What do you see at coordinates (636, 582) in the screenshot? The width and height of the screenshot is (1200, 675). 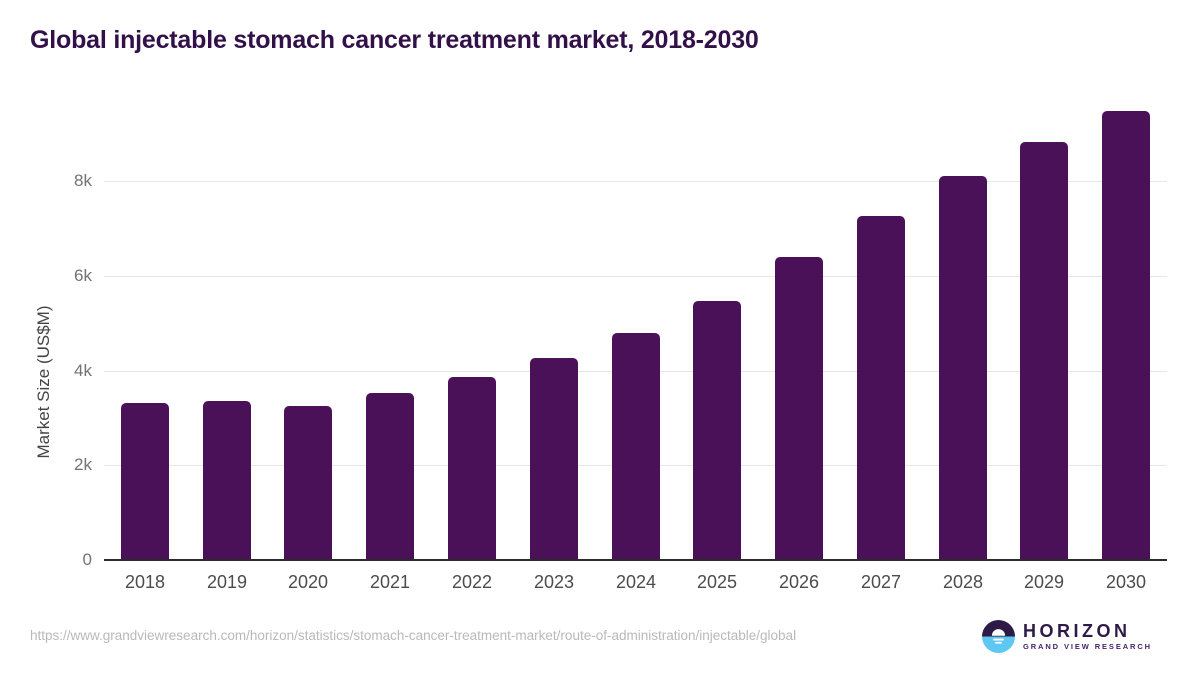 I see `x-tick-2024: 2024` at bounding box center [636, 582].